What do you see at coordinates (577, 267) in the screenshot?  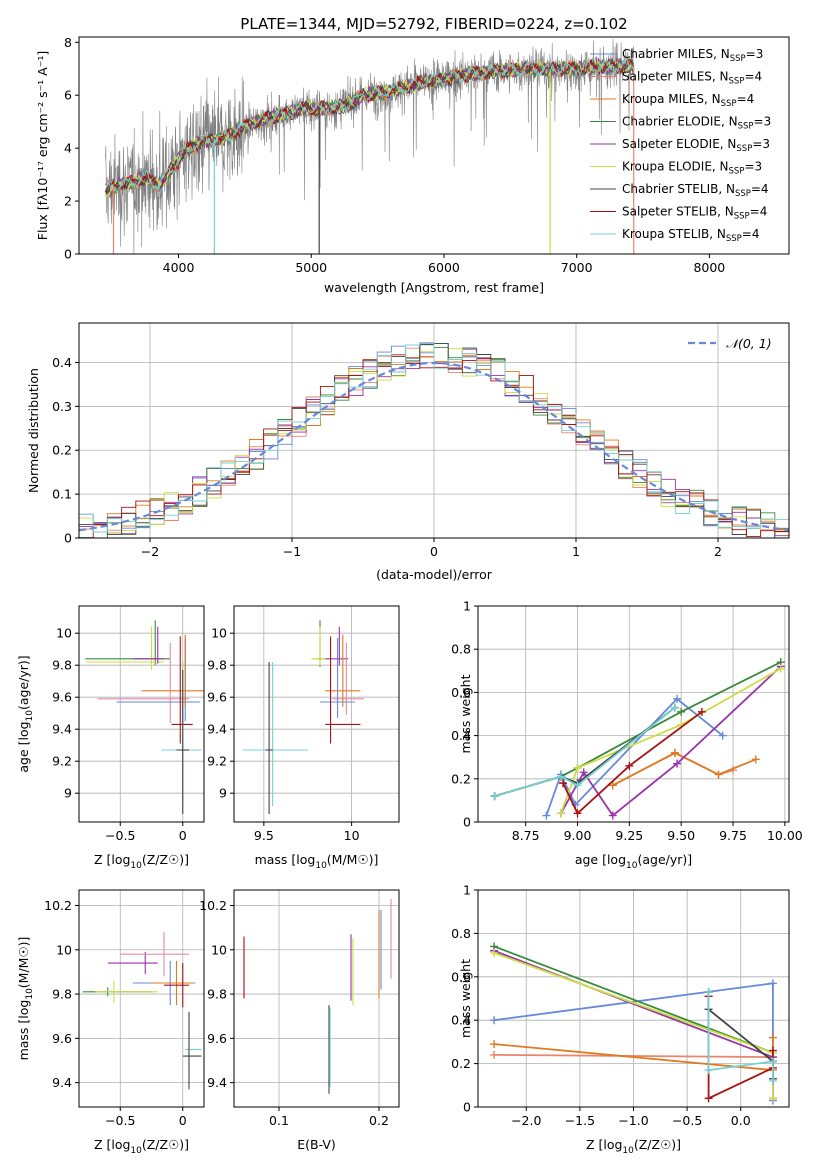 I see `x-tick-label: 7000` at bounding box center [577, 267].